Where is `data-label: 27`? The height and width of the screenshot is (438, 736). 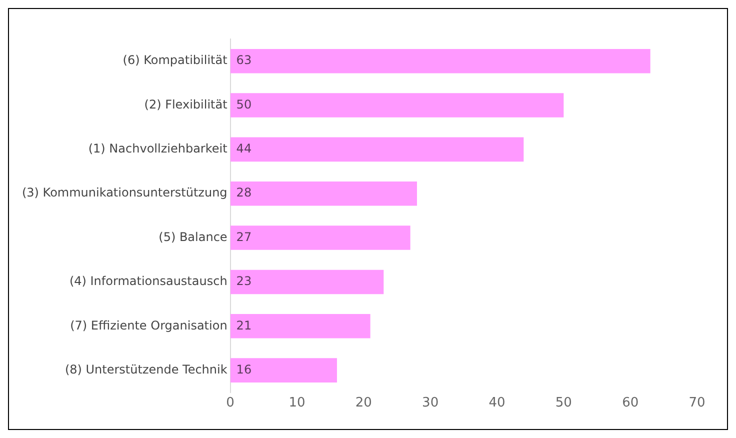 data-label: 27 is located at coordinates (244, 237).